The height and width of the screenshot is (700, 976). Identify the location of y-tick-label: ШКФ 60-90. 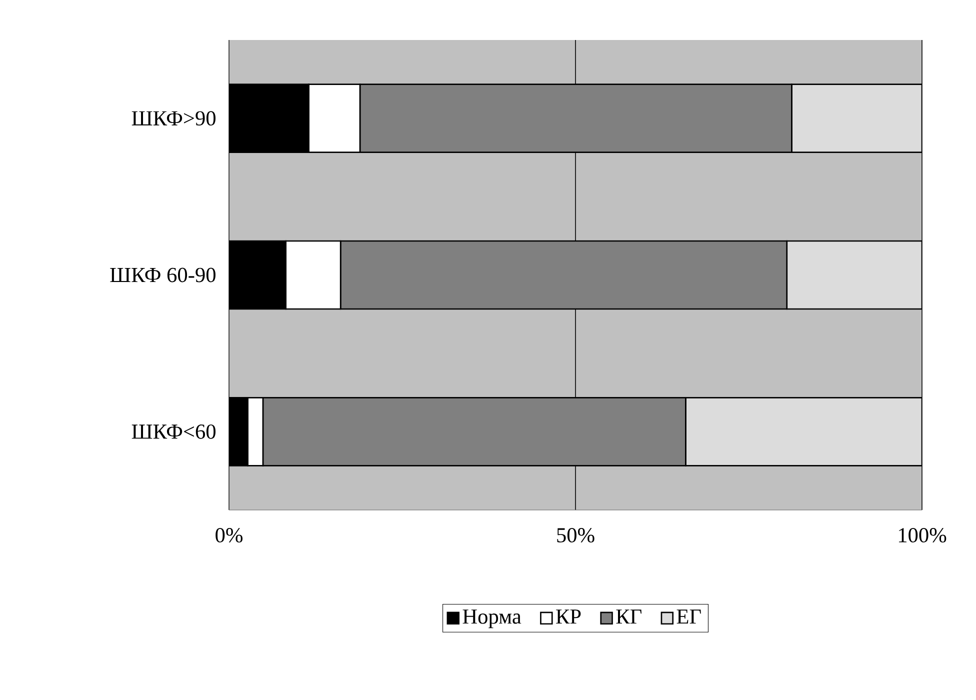
(163, 275).